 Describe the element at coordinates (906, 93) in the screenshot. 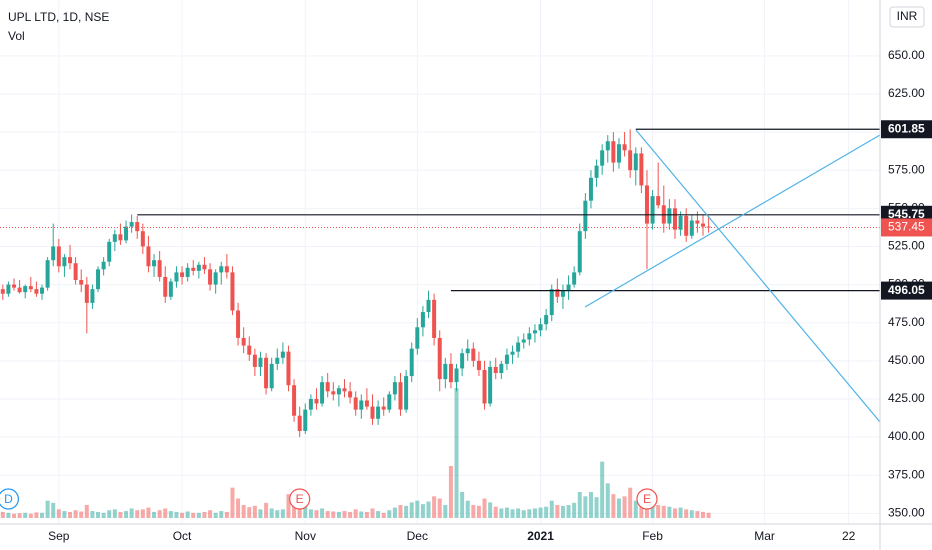

I see `y-tick-label: 625.00` at that location.